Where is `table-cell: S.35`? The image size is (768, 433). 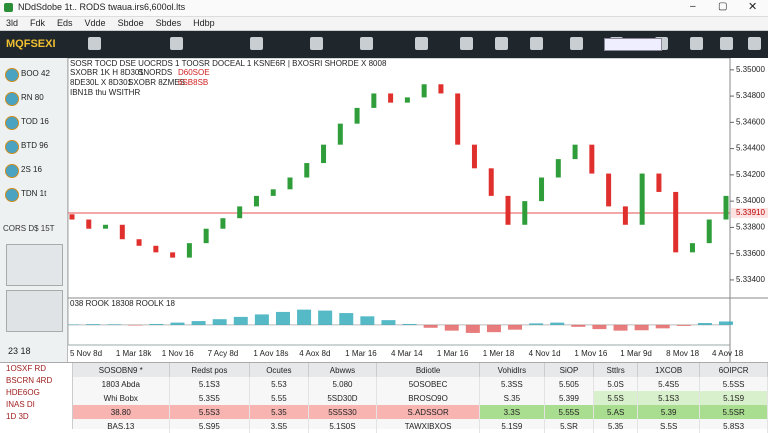
table-cell: S.35 is located at coordinates (512, 398).